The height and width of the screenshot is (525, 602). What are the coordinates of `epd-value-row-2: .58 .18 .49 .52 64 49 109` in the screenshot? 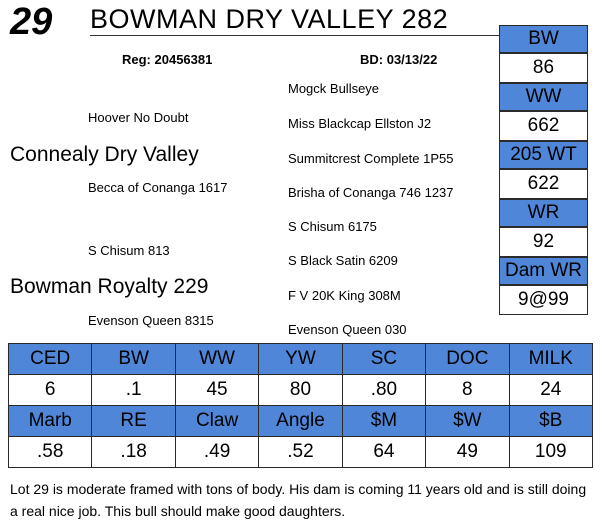 It's located at (300, 452).